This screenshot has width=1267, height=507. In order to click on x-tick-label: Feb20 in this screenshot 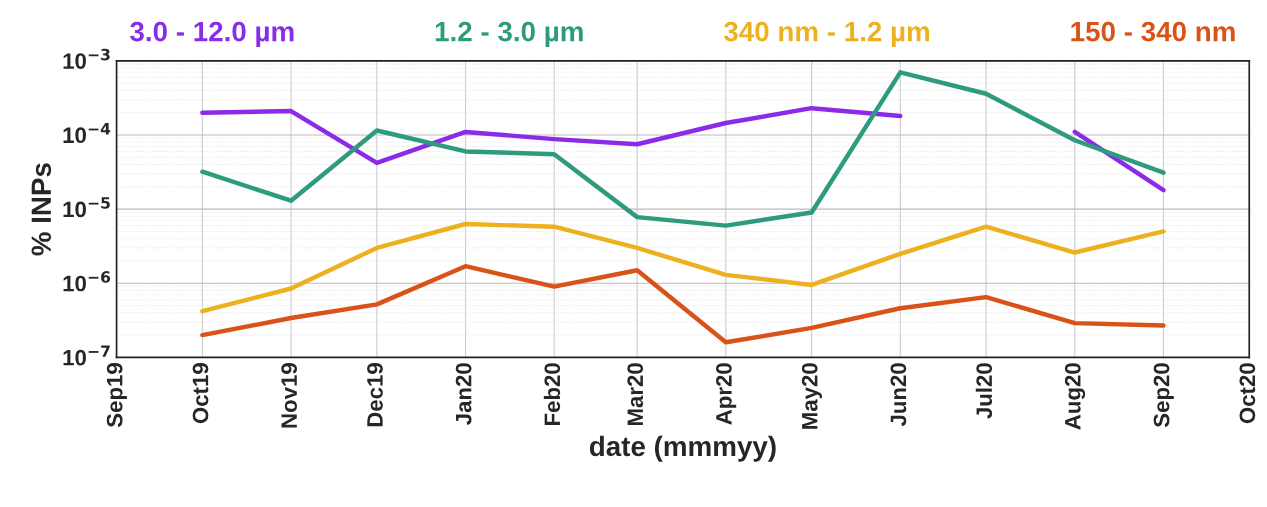, I will do `click(552, 394)`.